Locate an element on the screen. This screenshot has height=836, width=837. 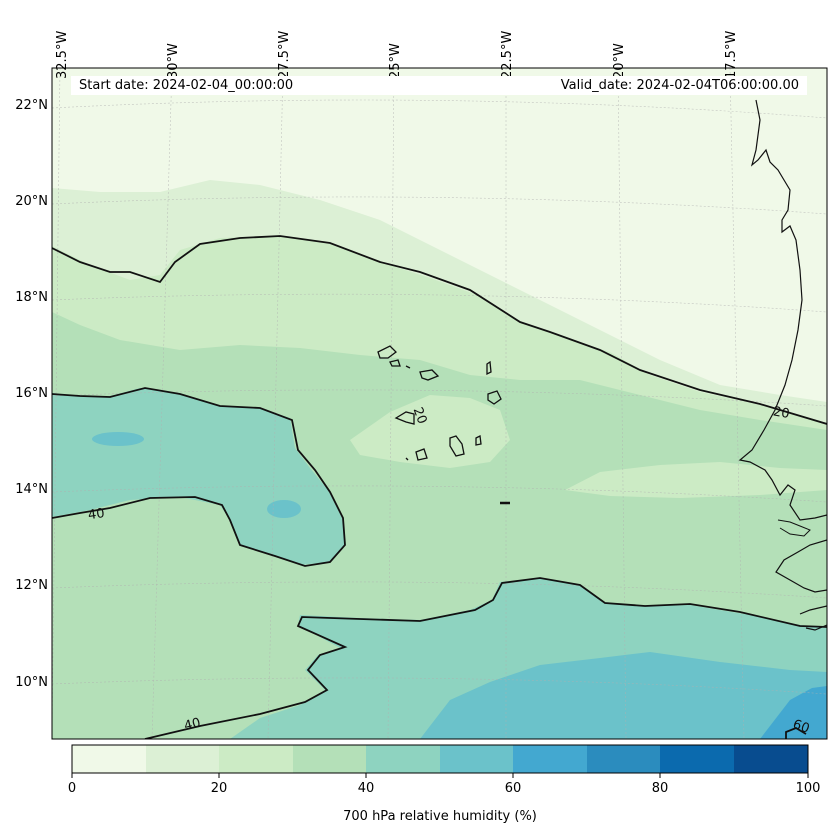
african-coastline is located at coordinates (782, 365).